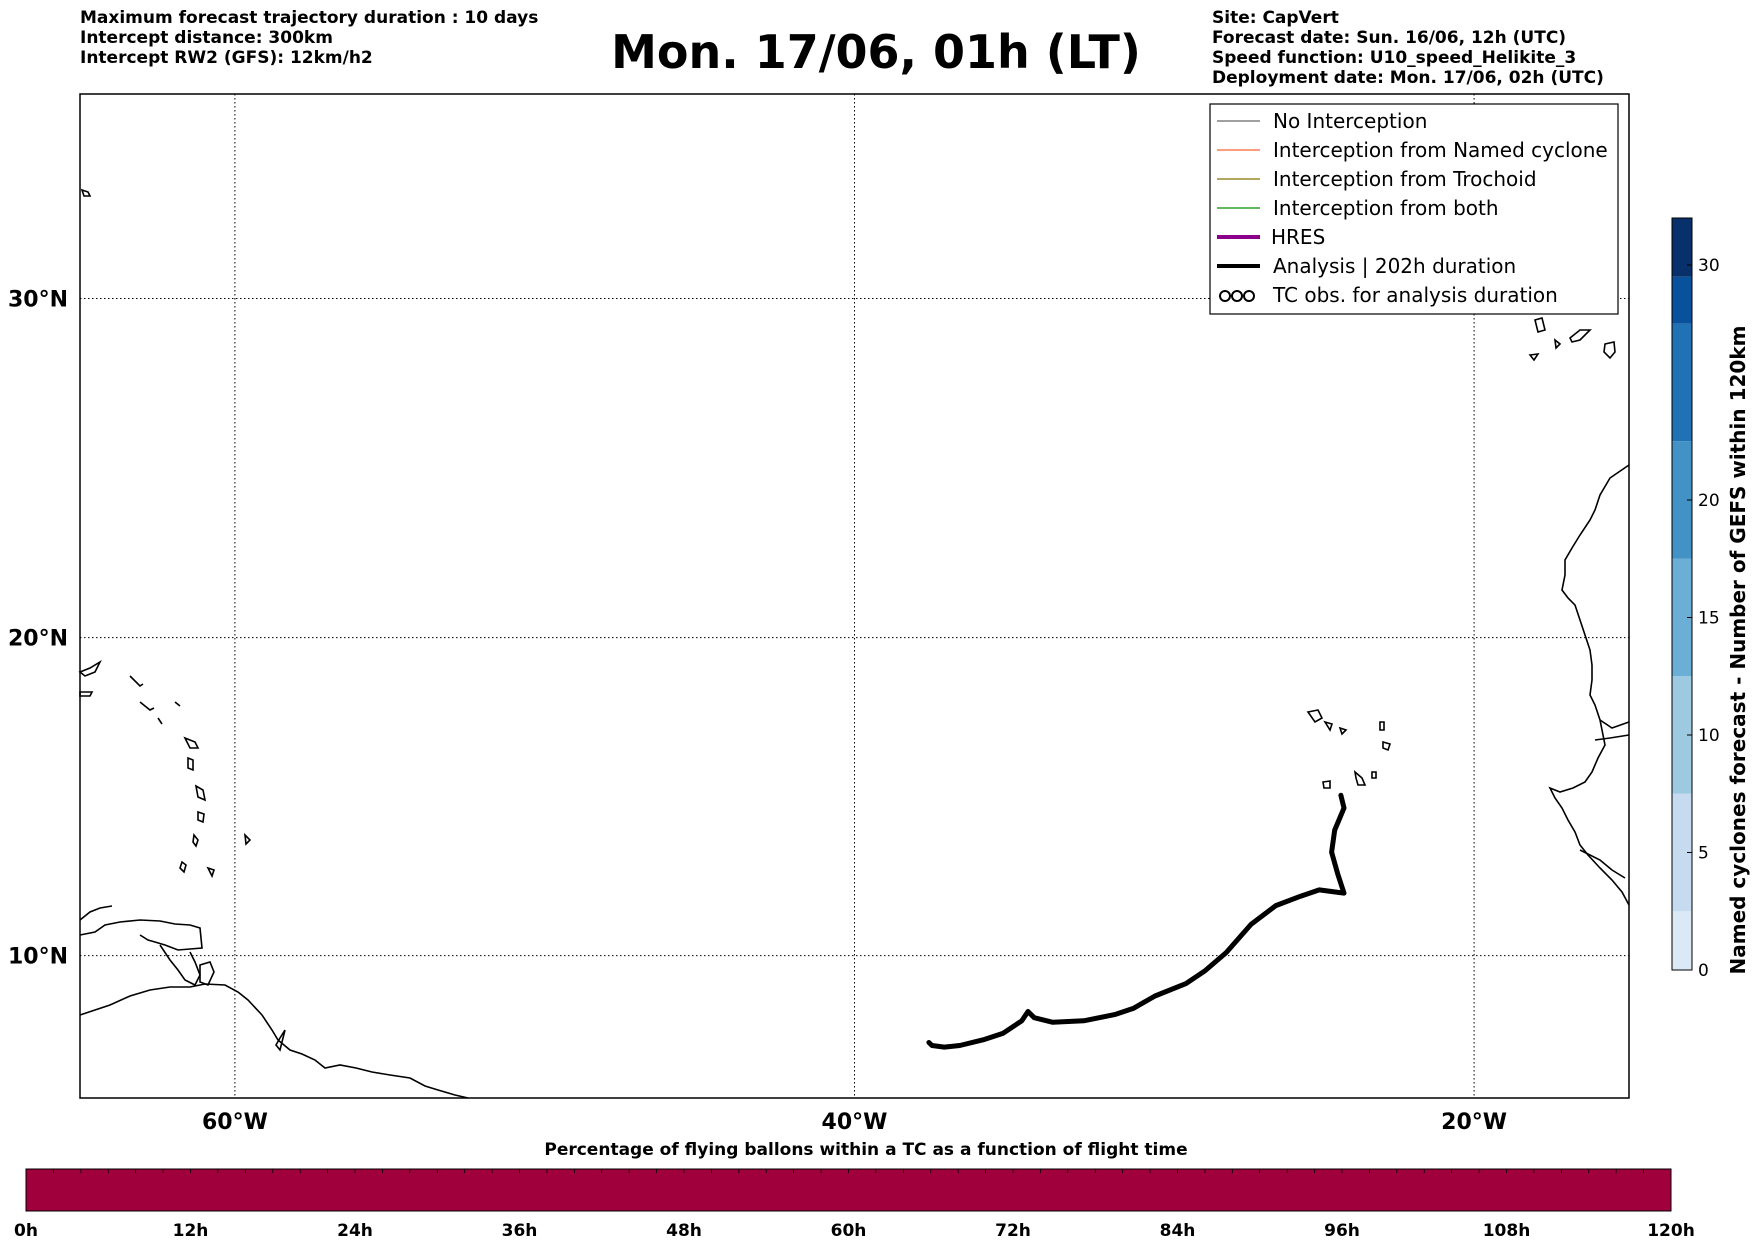  I want to click on legend-label: TC obs. for analysis duration, so click(1415, 295).